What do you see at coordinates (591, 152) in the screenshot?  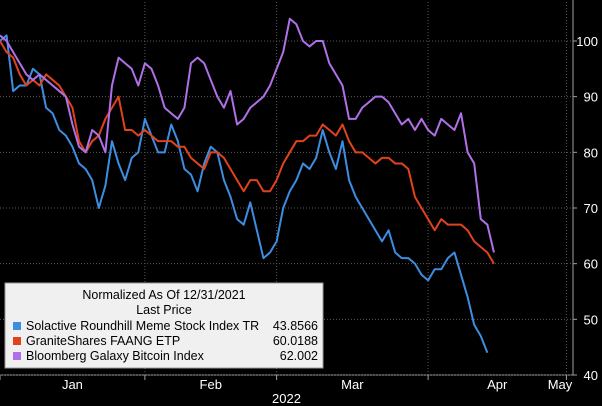 I see `y-tick-label: 80` at bounding box center [591, 152].